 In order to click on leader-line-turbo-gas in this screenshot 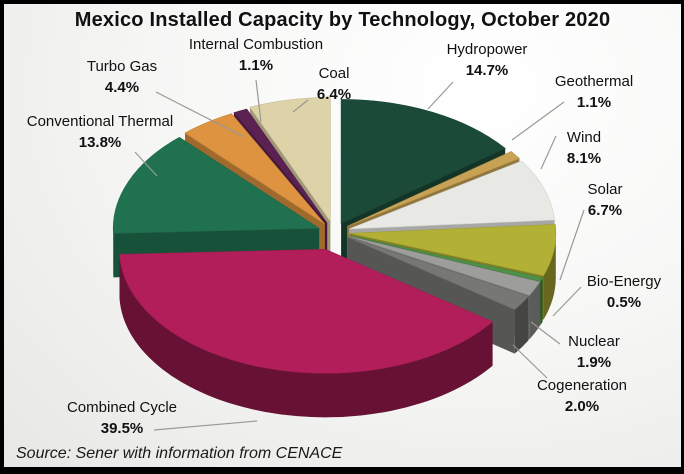, I will do `click(200, 114)`.